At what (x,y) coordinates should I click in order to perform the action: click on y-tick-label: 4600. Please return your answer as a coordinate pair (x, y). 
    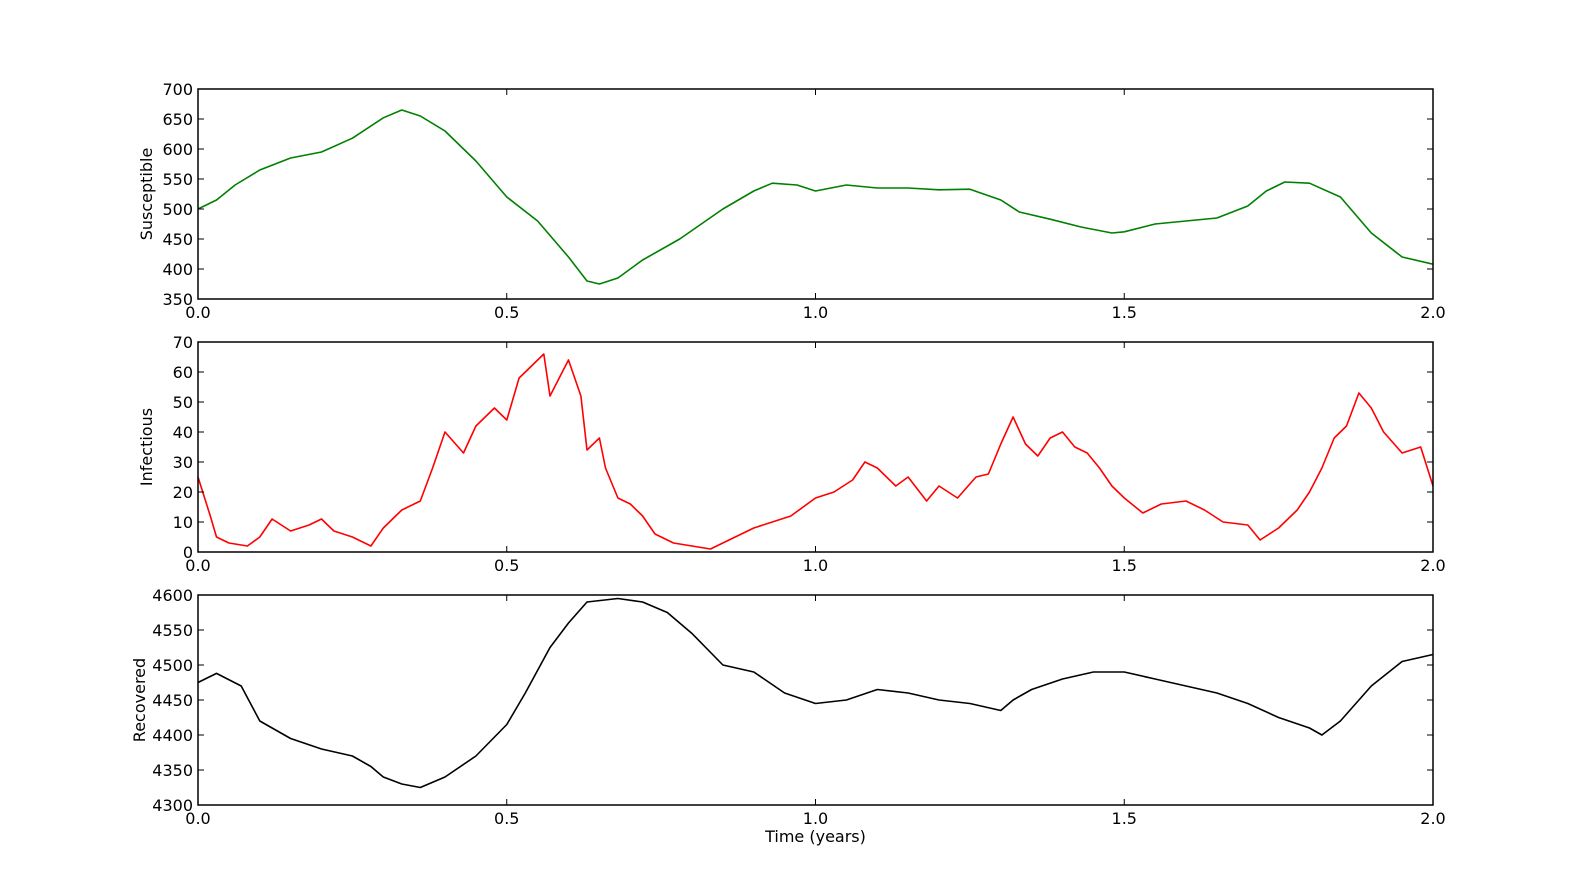
    Looking at the image, I should click on (172, 595).